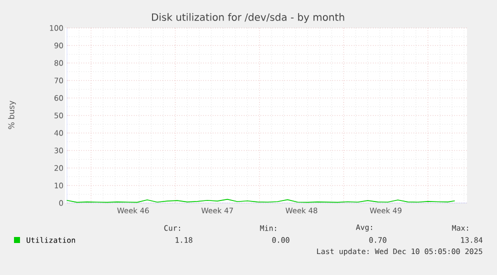 The height and width of the screenshot is (275, 497). I want to click on chart-title: Disk utilization for /dev/sda - by month, so click(248, 18).